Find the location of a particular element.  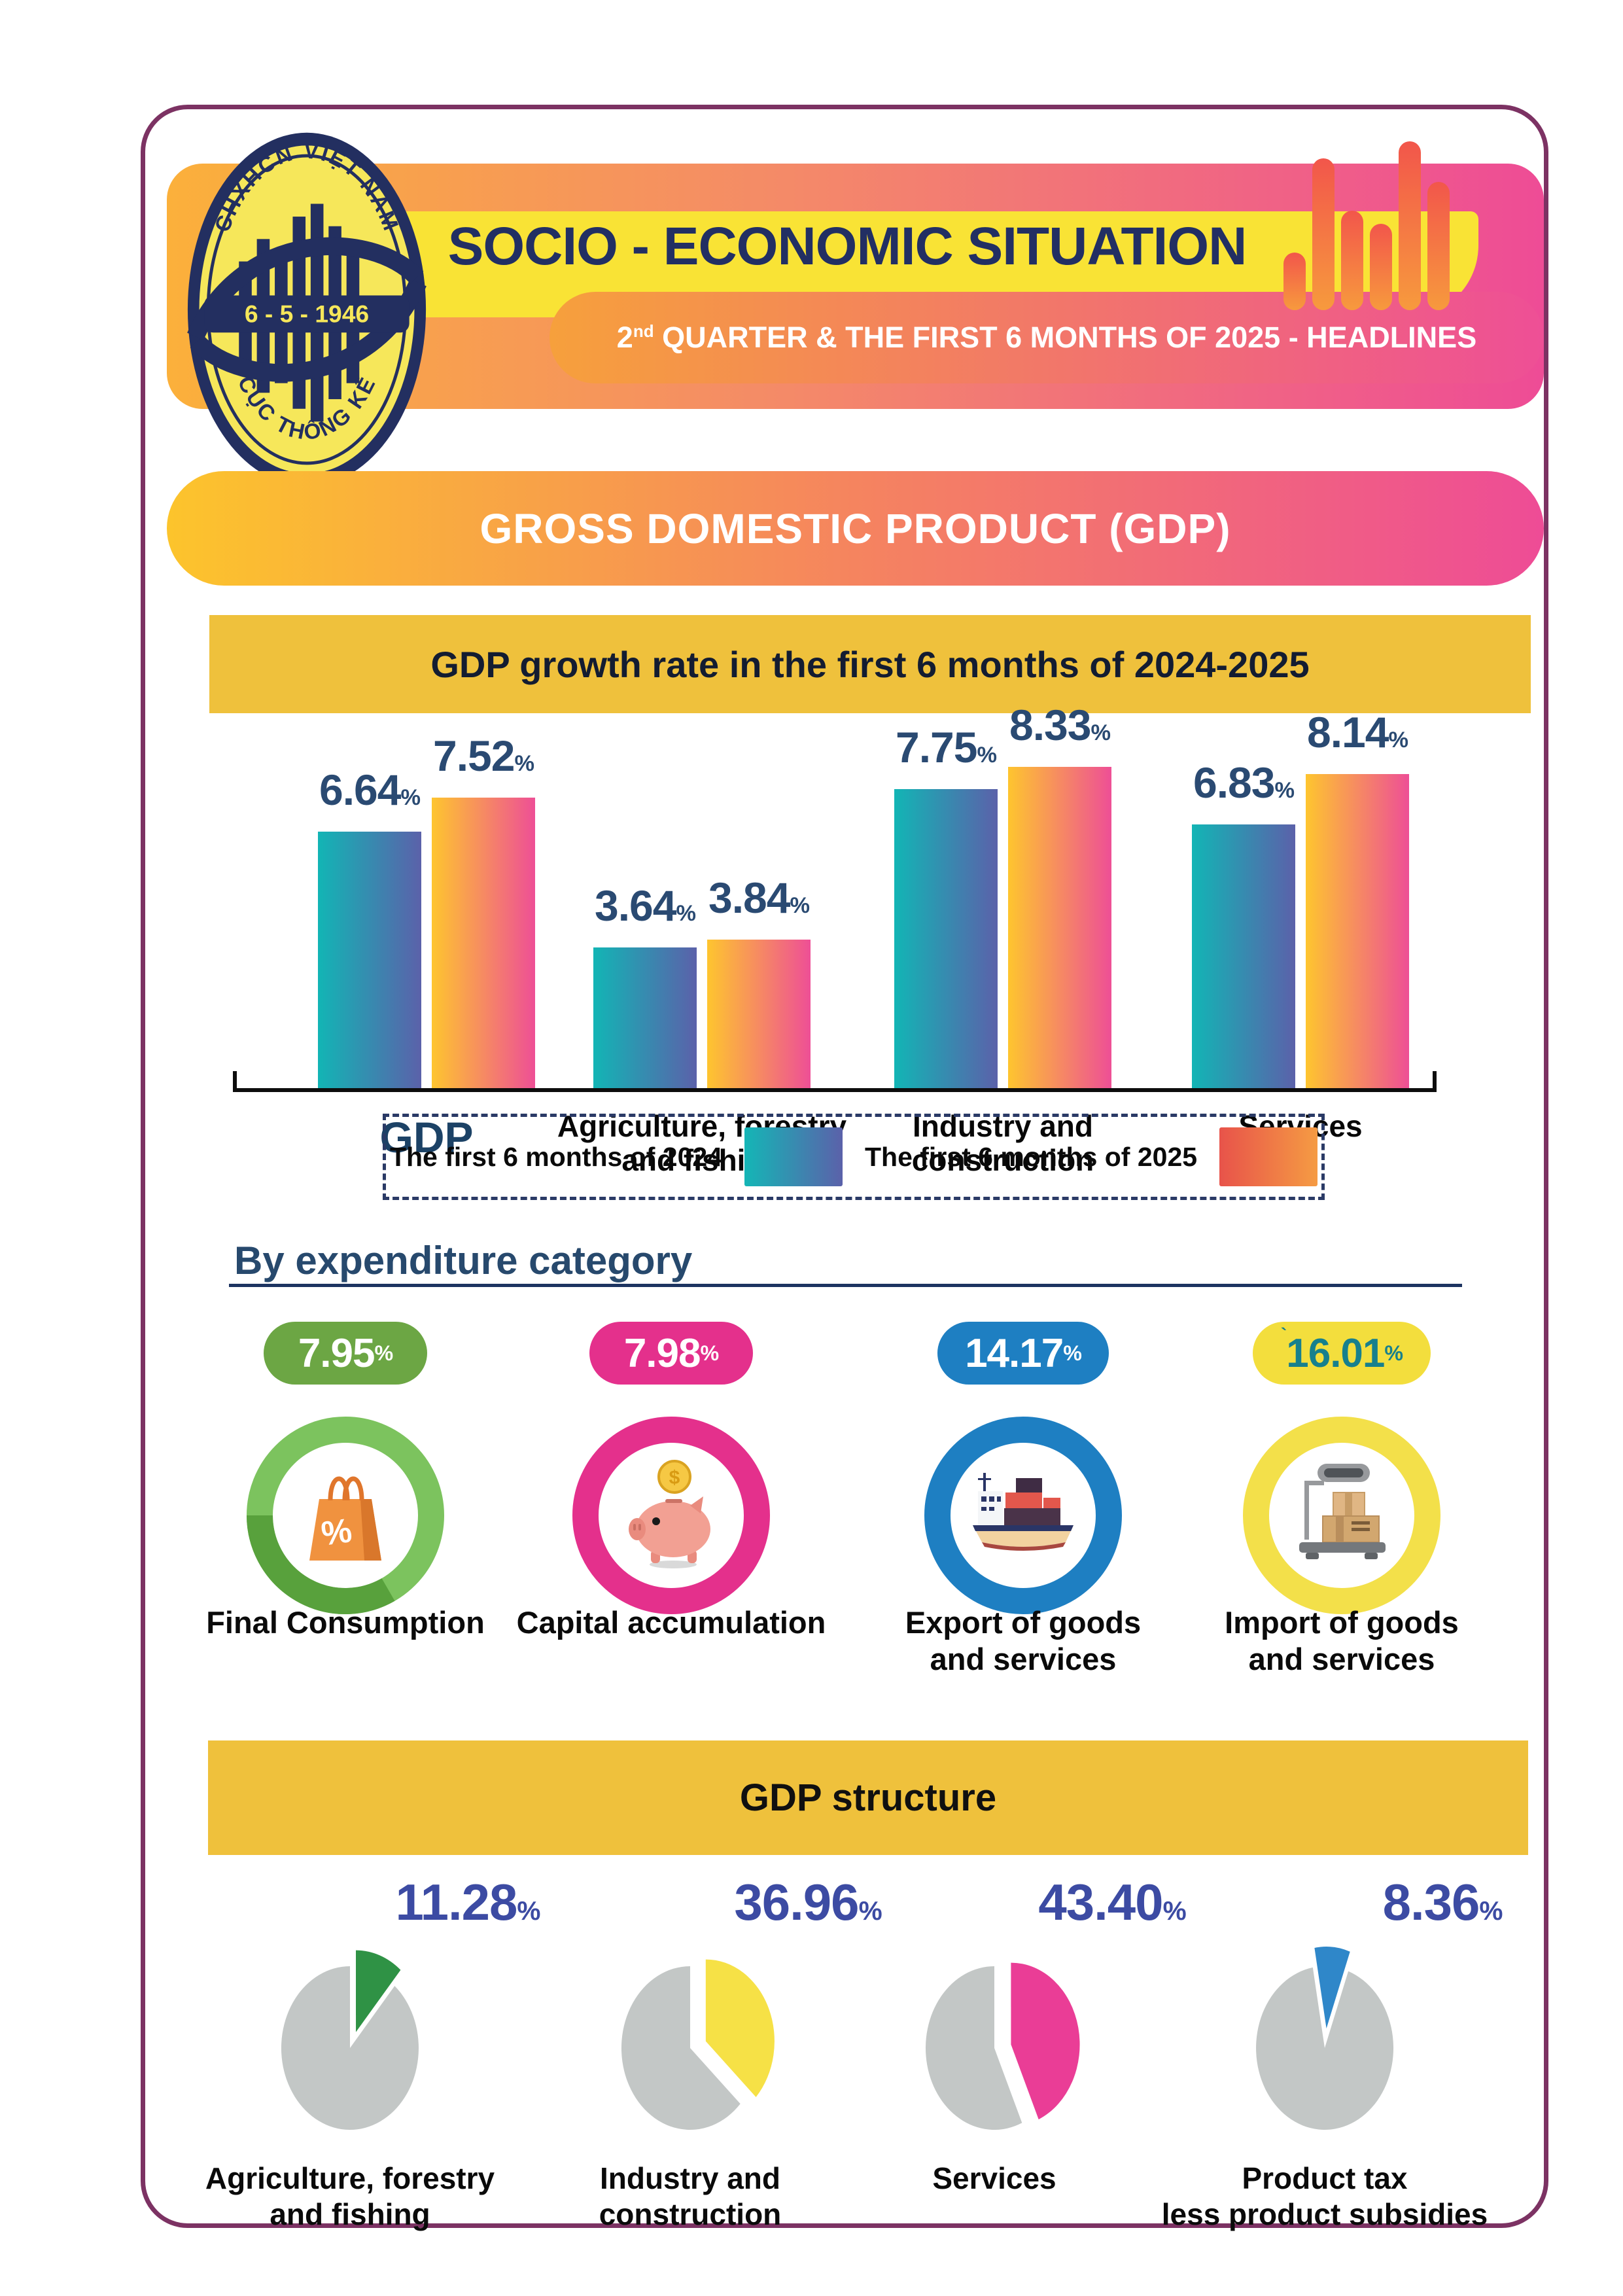

expenditure-badge: 7.98% is located at coordinates (671, 1354).